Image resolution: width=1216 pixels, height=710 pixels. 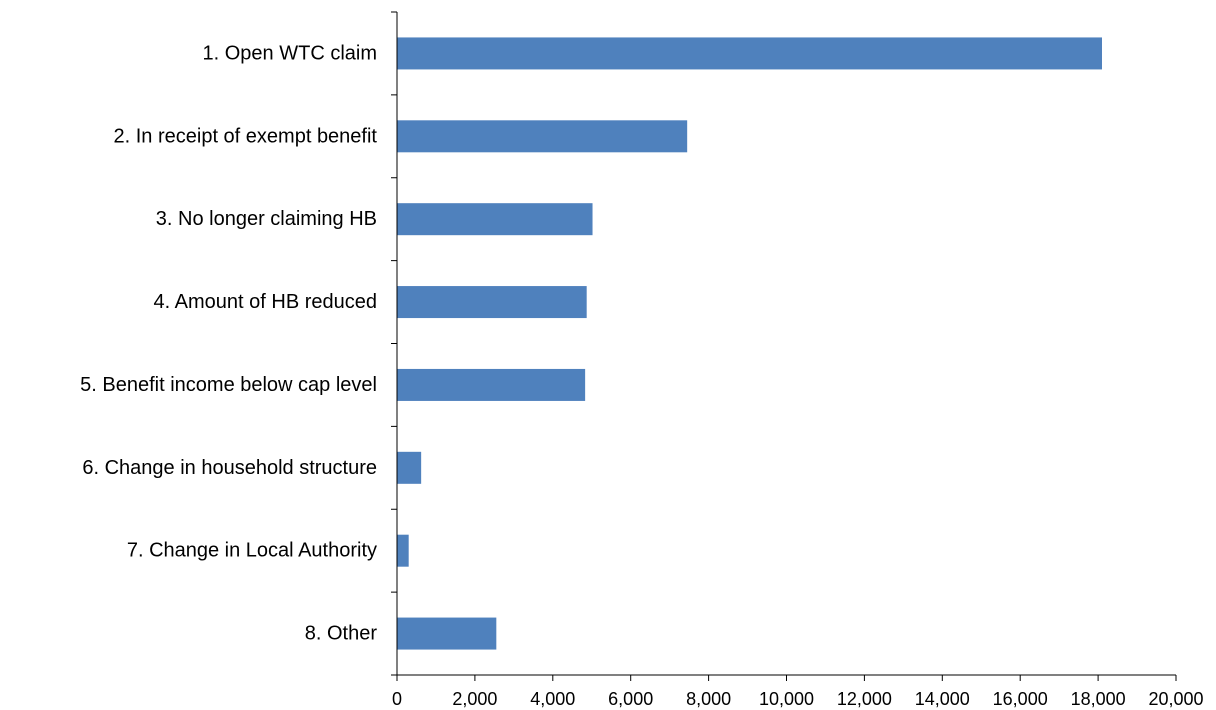 I want to click on x-tick-label: 0, so click(x=397, y=699).